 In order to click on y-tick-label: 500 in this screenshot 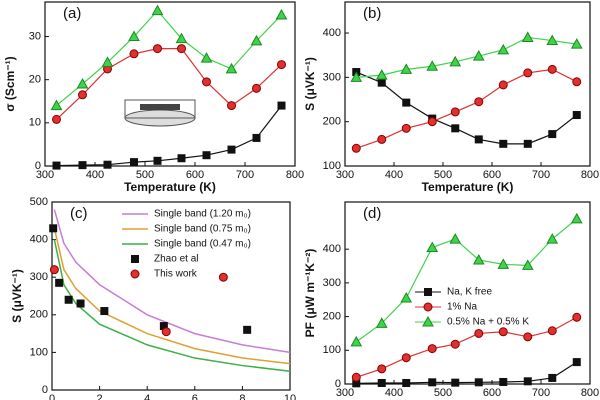, I will do `click(39, 202)`.